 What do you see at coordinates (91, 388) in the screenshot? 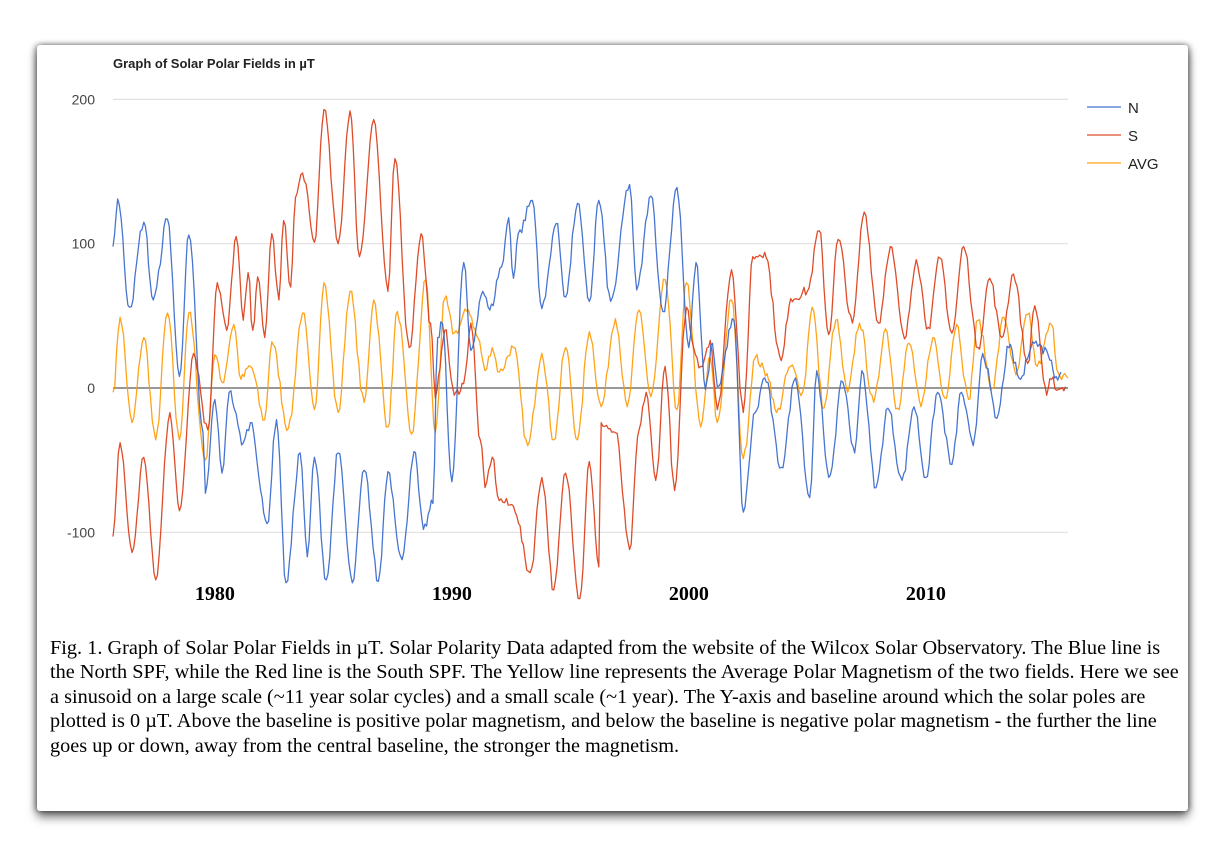
I see `y-tick-label: 0` at bounding box center [91, 388].